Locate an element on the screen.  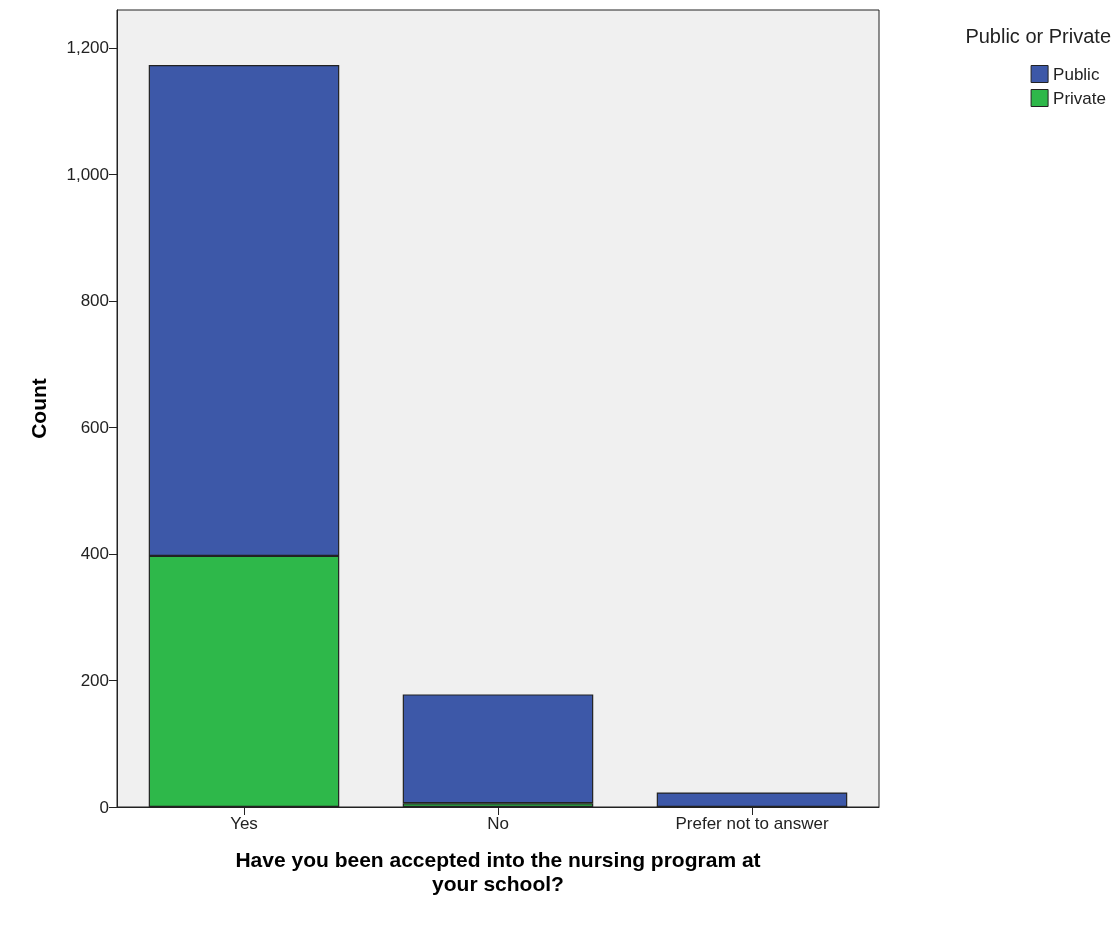
legend-label: Private is located at coordinates (1080, 98).